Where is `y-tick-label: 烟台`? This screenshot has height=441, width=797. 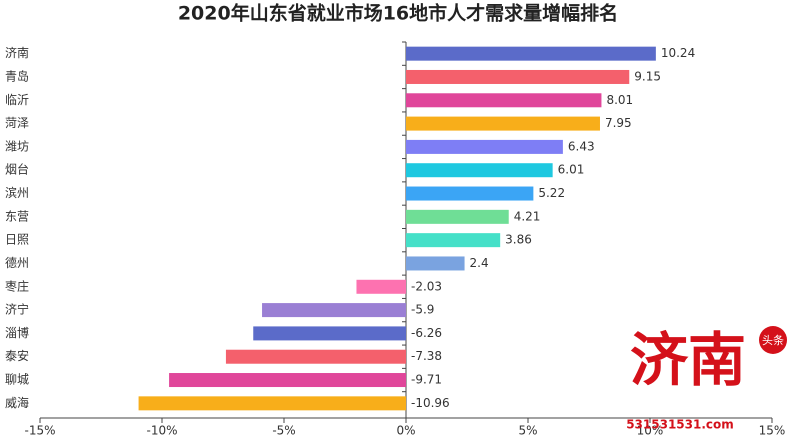
y-tick-label: 烟台 is located at coordinates (17, 169).